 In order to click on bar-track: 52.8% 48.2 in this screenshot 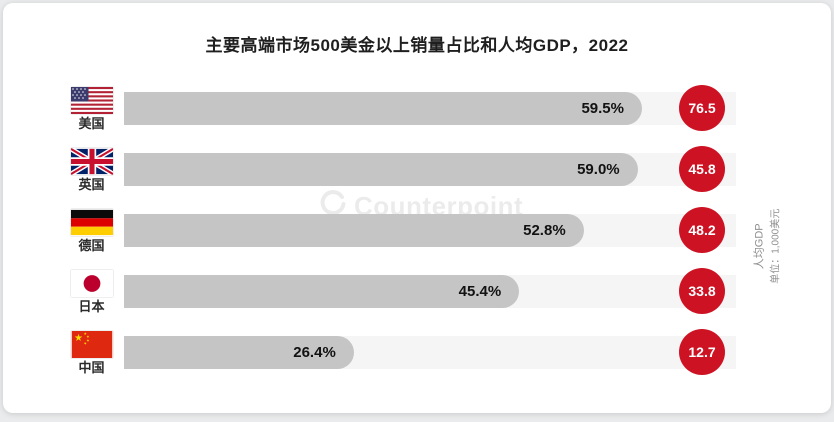, I will do `click(430, 230)`.